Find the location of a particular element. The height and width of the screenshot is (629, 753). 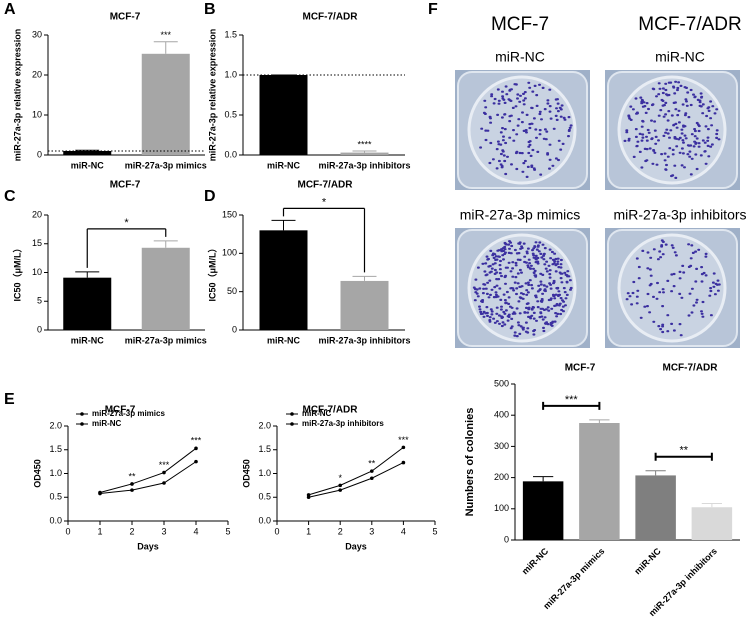

legend-label: miR-27a-3p inhibitors is located at coordinates (343, 423).